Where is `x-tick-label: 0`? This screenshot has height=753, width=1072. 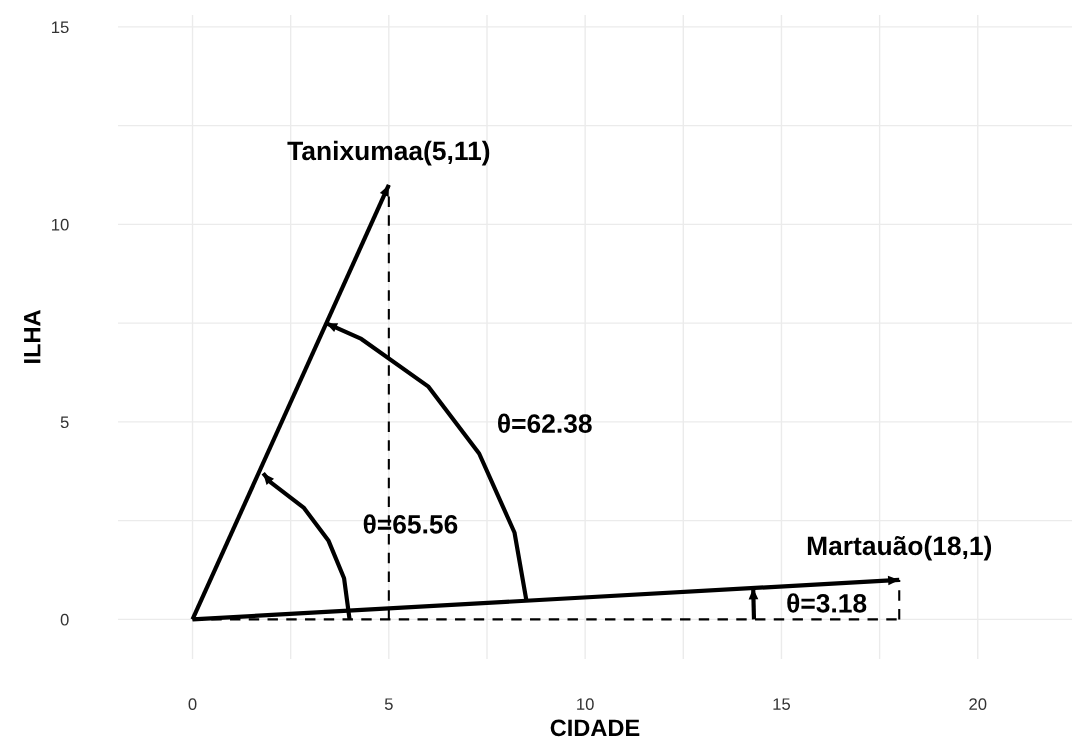 x-tick-label: 0 is located at coordinates (192, 704).